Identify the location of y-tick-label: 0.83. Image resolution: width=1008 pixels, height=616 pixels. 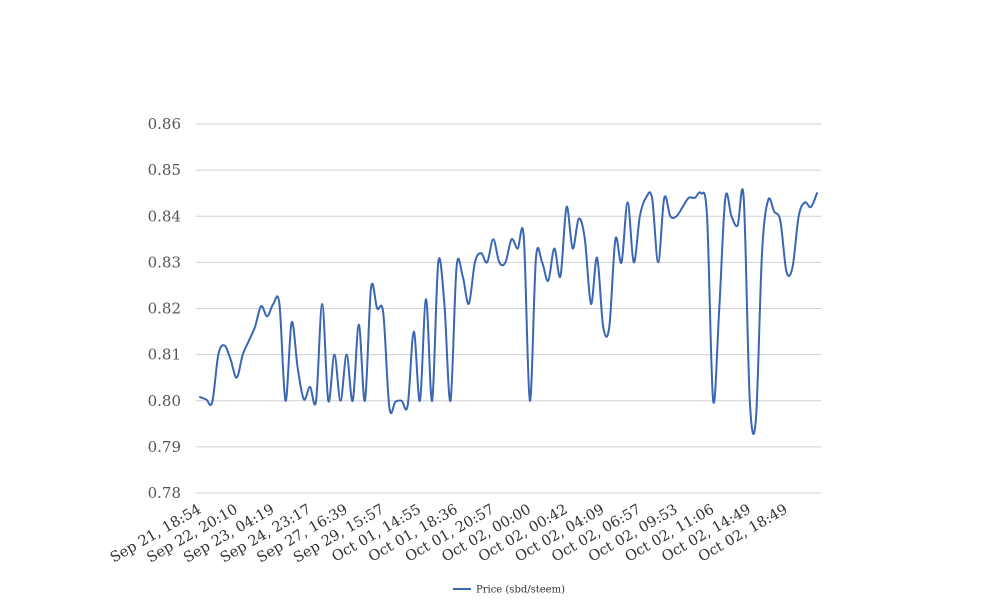
(164, 262).